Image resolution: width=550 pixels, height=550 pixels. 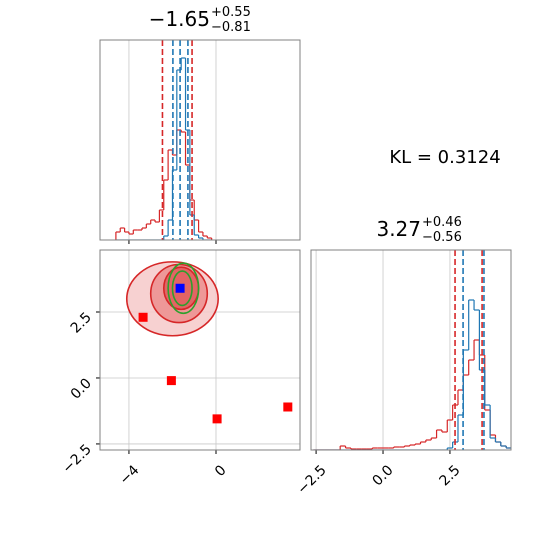 What do you see at coordinates (444, 157) in the screenshot?
I see `kl-annotation: KL = 0.3124` at bounding box center [444, 157].